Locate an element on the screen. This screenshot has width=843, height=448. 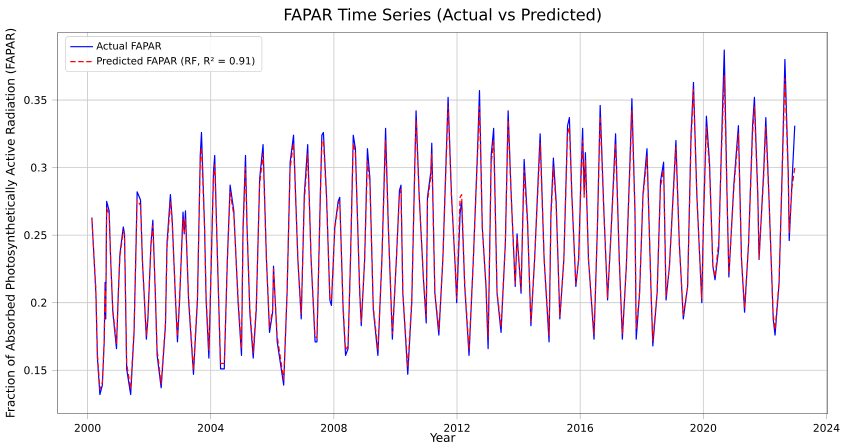
x-tick-label: 2008 is located at coordinates (334, 428).